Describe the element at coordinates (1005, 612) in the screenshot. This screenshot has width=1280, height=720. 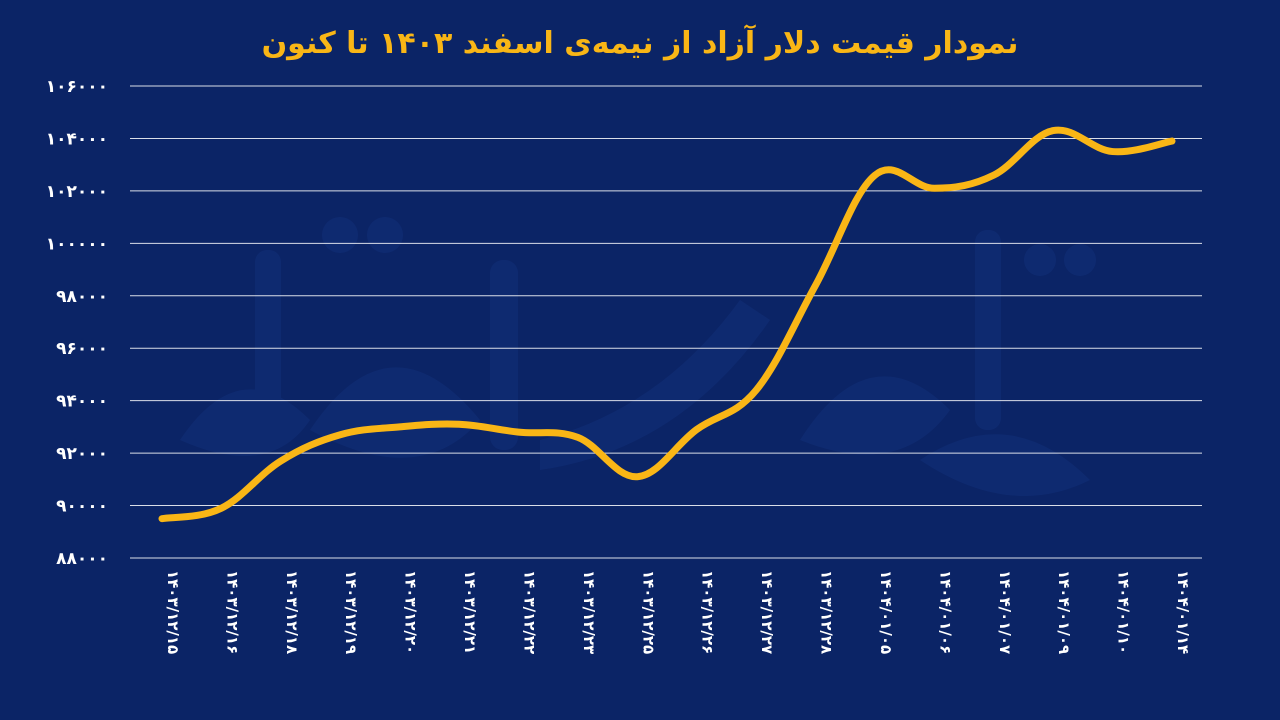
I see `x-tick-label: ۱۴۰۴/۰۱/۰۷` at that location.